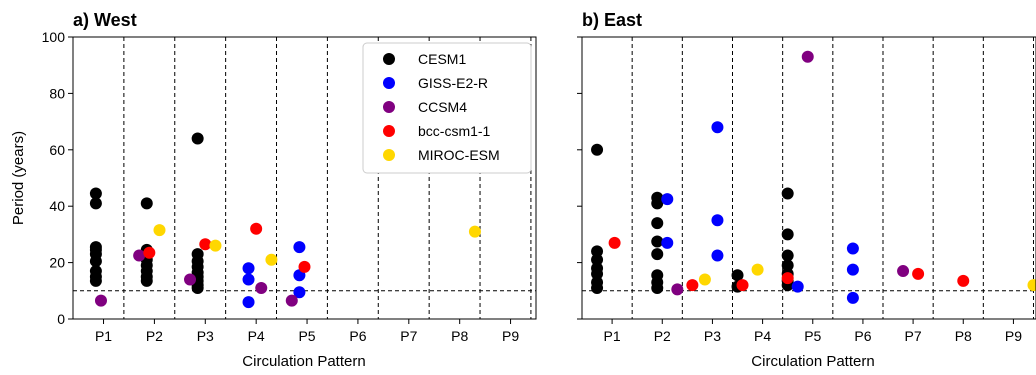  What do you see at coordinates (57, 263) in the screenshot?
I see `y-tick-label: 20` at bounding box center [57, 263].